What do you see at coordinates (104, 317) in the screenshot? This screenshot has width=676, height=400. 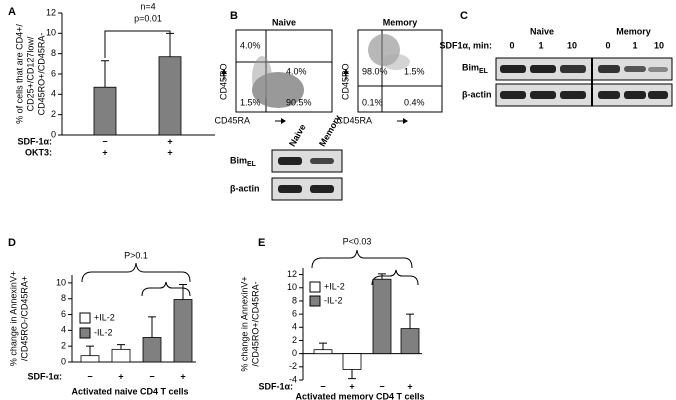 I see `legend-label: +IL-2` at bounding box center [104, 317].